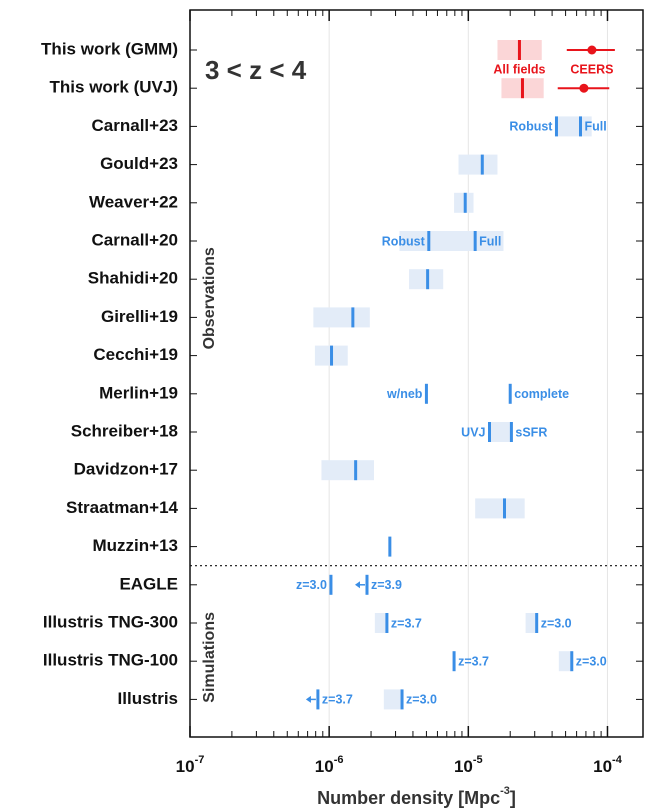 The height and width of the screenshot is (812, 645). What do you see at coordinates (148, 583) in the screenshot?
I see `row-label: EAGLE` at bounding box center [148, 583].